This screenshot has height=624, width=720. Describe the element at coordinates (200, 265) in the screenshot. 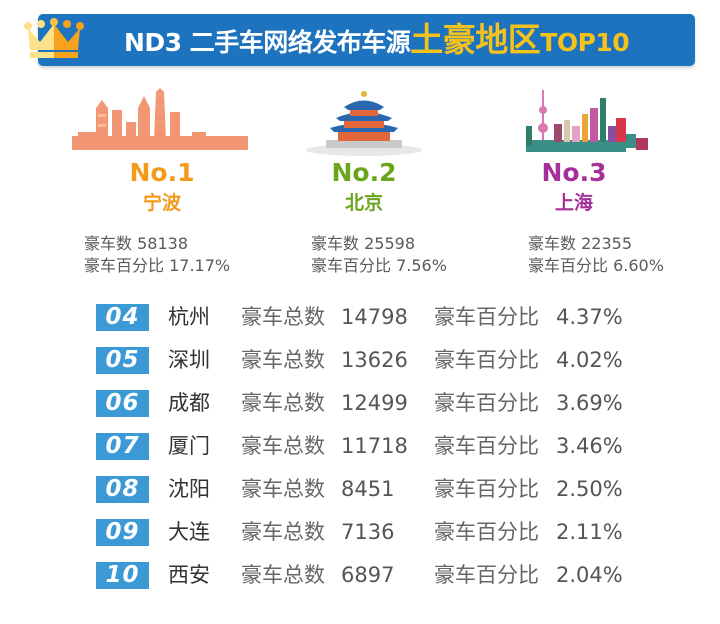

I see `pct-value: 17.17%` at that location.